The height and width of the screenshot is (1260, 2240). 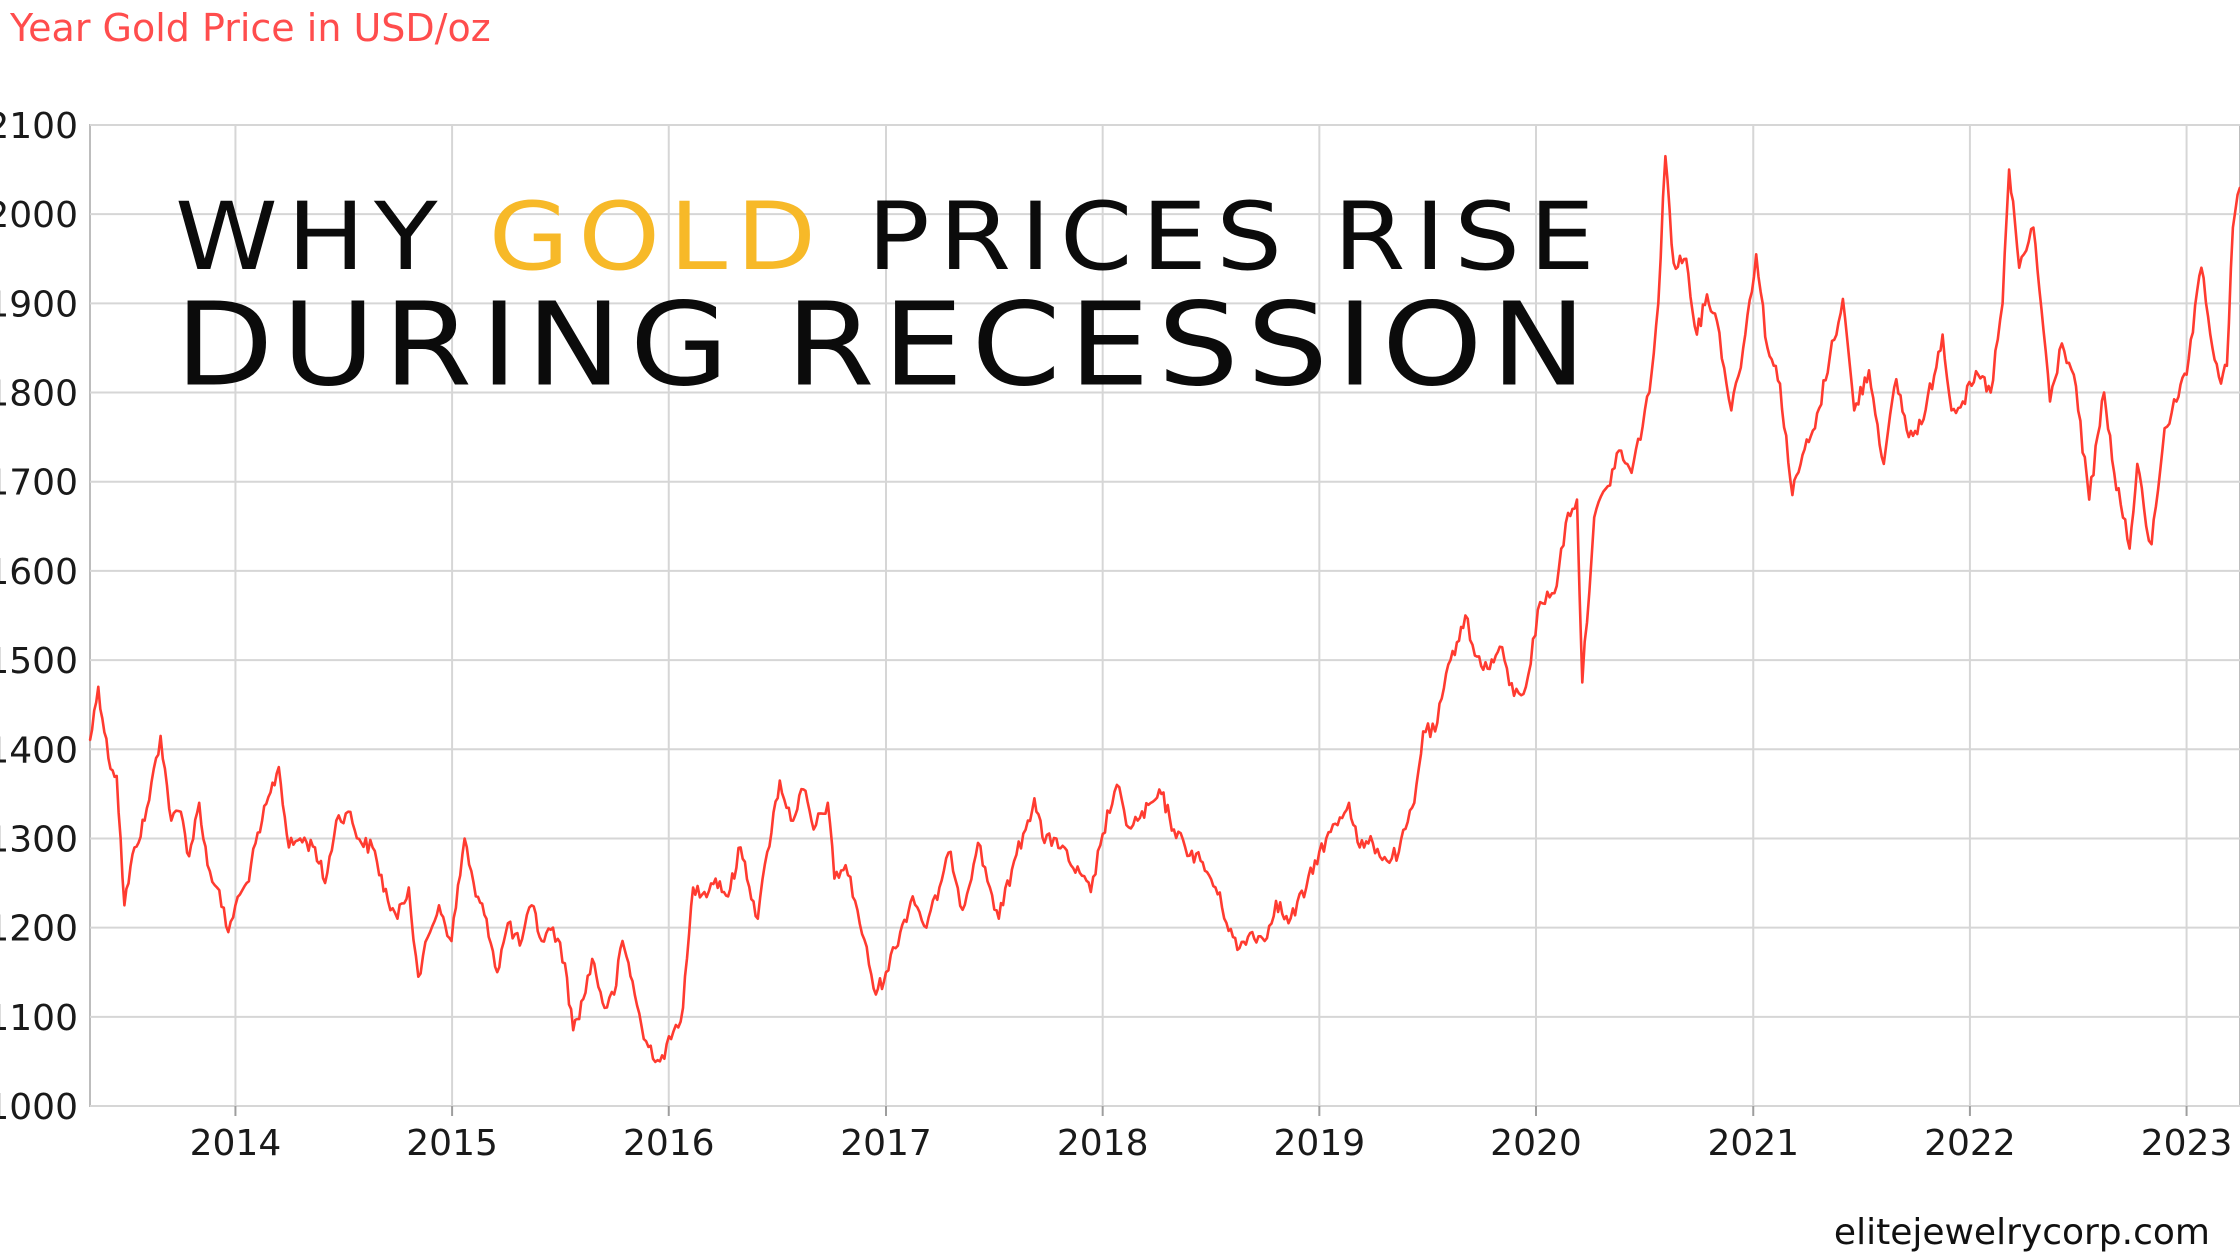 What do you see at coordinates (39, 1018) in the screenshot?
I see `y-tick-label: 1100` at bounding box center [39, 1018].